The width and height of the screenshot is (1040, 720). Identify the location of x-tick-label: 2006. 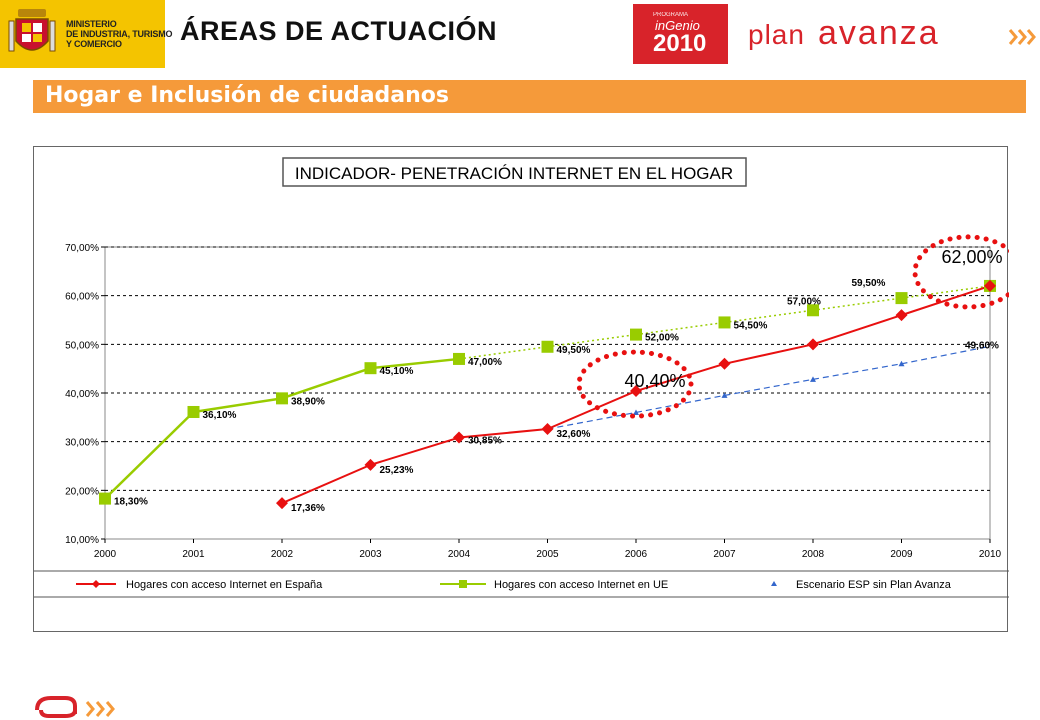
(636, 554).